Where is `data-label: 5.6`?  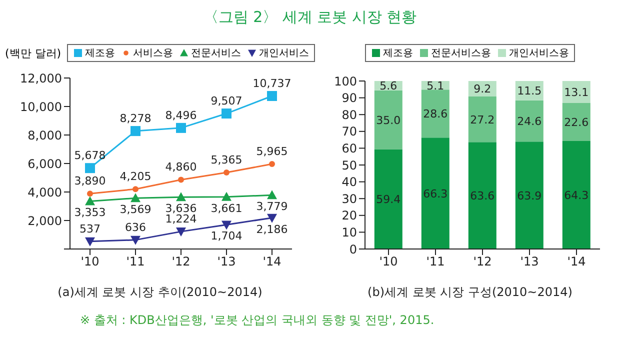 data-label: 5.6 is located at coordinates (389, 86).